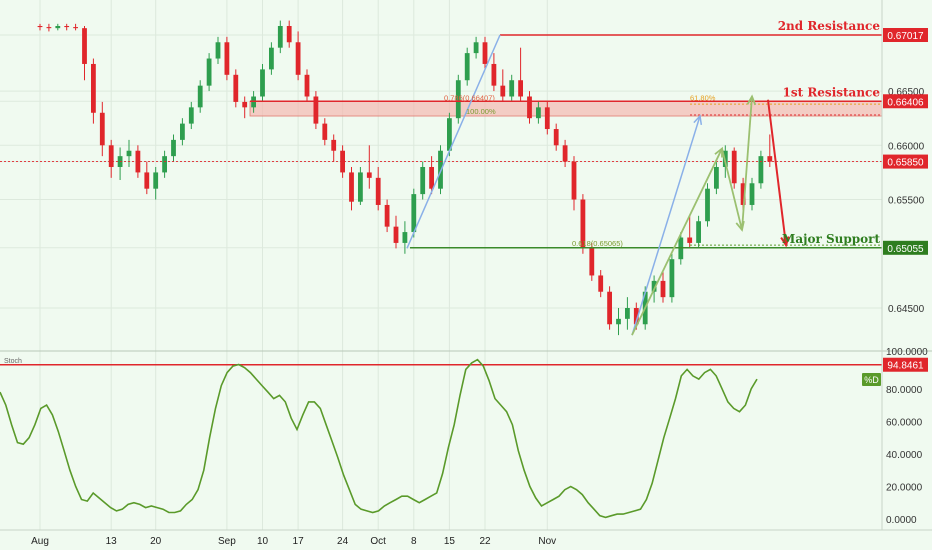 The height and width of the screenshot is (550, 932). I want to click on d-badge-label: %D, so click(871, 380).